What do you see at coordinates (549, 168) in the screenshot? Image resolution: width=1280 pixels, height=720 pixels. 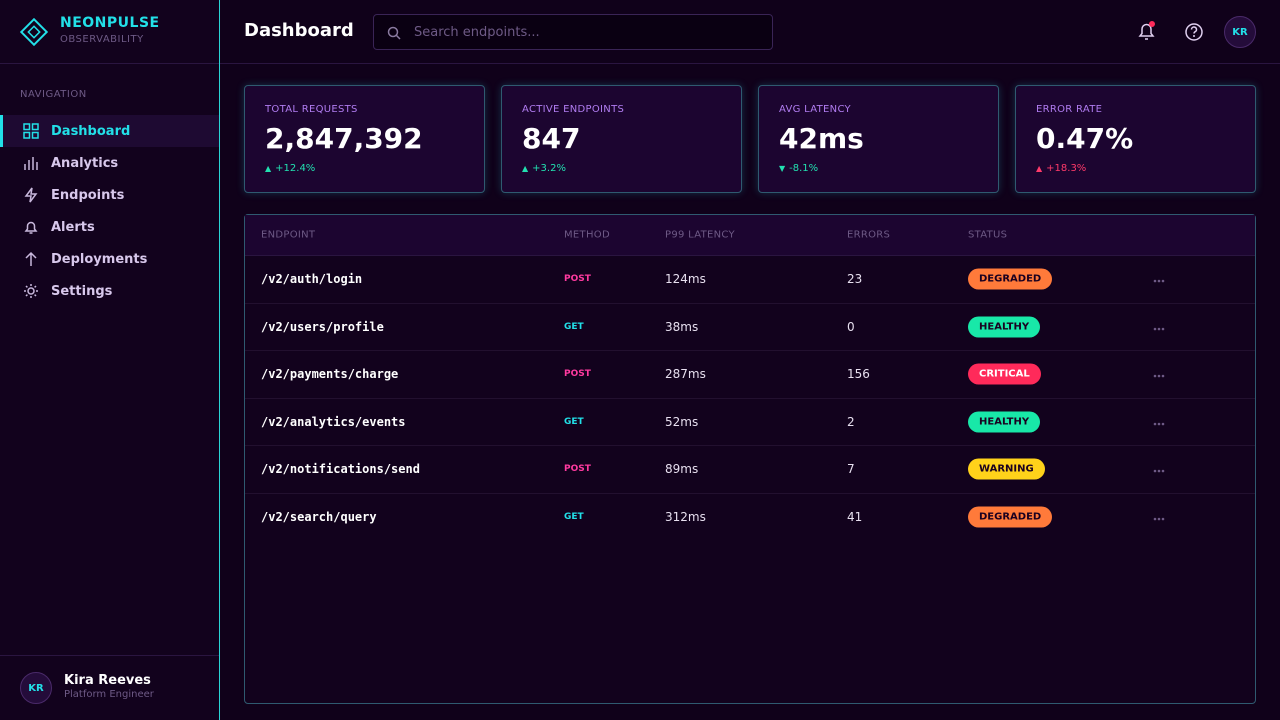 I see `stat-change: +3.2%` at bounding box center [549, 168].